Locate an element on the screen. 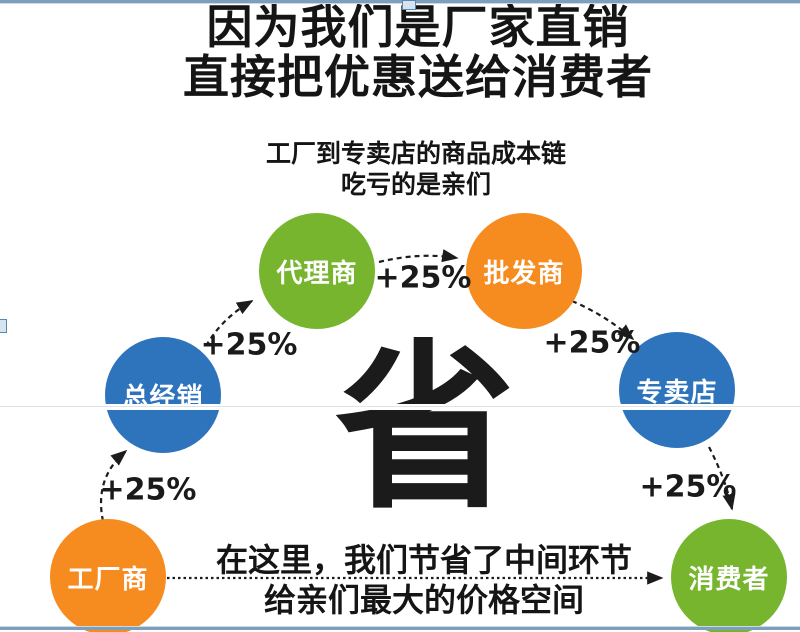  node-agent: 代理商 is located at coordinates (317, 271).